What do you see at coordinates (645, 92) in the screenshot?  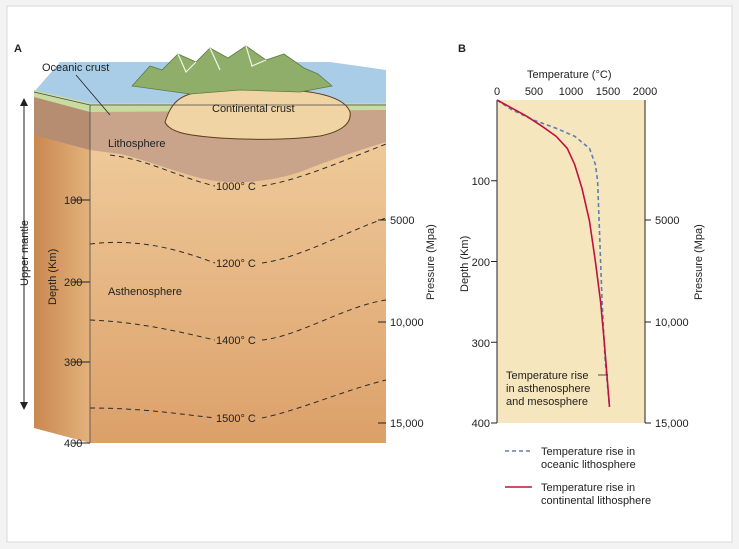 I see `temp-tick-label-2000: 2000` at bounding box center [645, 92].